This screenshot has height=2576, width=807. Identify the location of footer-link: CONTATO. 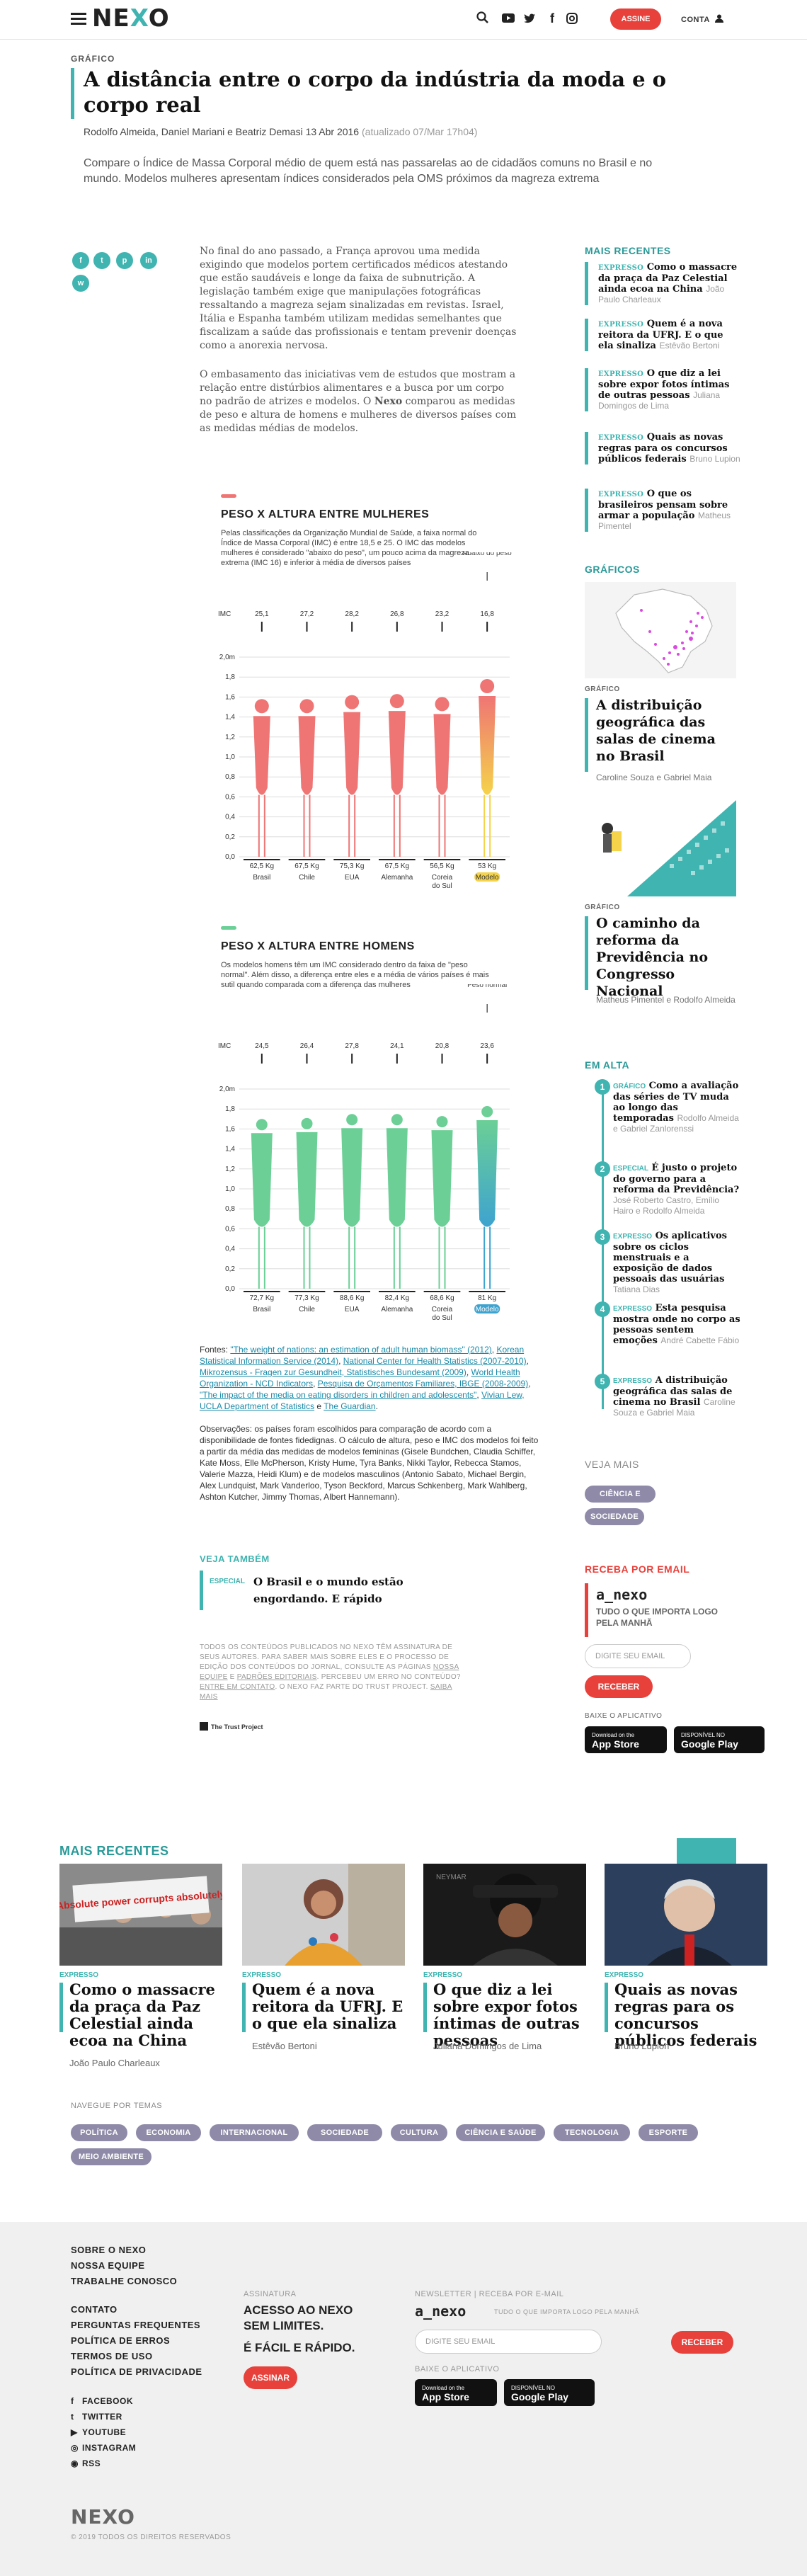
(94, 2309).